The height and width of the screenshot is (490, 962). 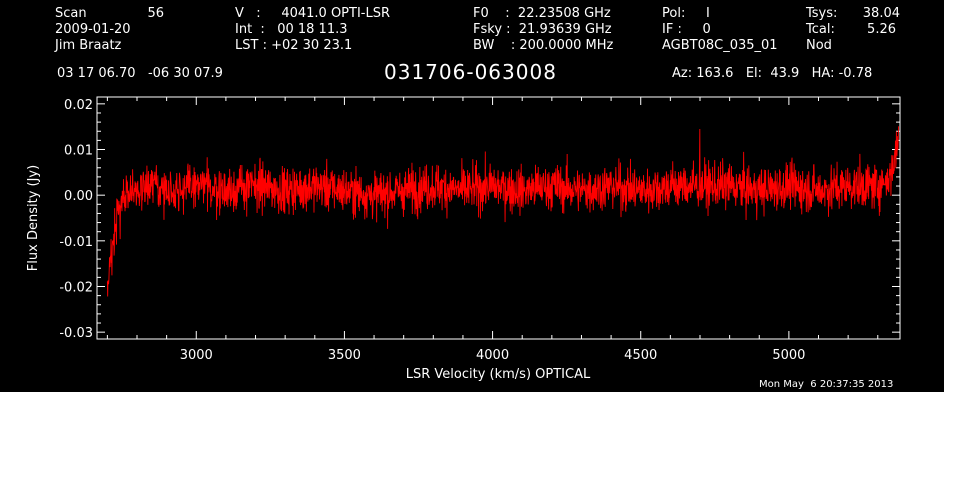 What do you see at coordinates (155, 13) in the screenshot?
I see `scan-number: 56` at bounding box center [155, 13].